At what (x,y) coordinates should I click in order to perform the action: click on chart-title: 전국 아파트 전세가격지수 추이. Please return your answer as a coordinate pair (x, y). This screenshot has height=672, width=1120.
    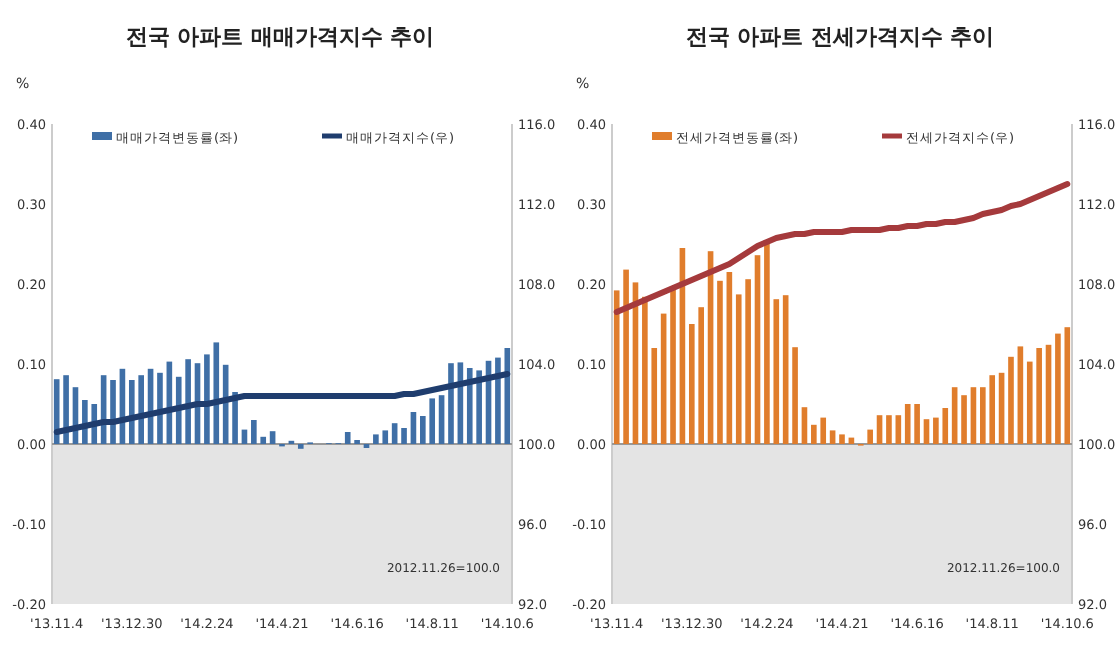
    Looking at the image, I should click on (840, 37).